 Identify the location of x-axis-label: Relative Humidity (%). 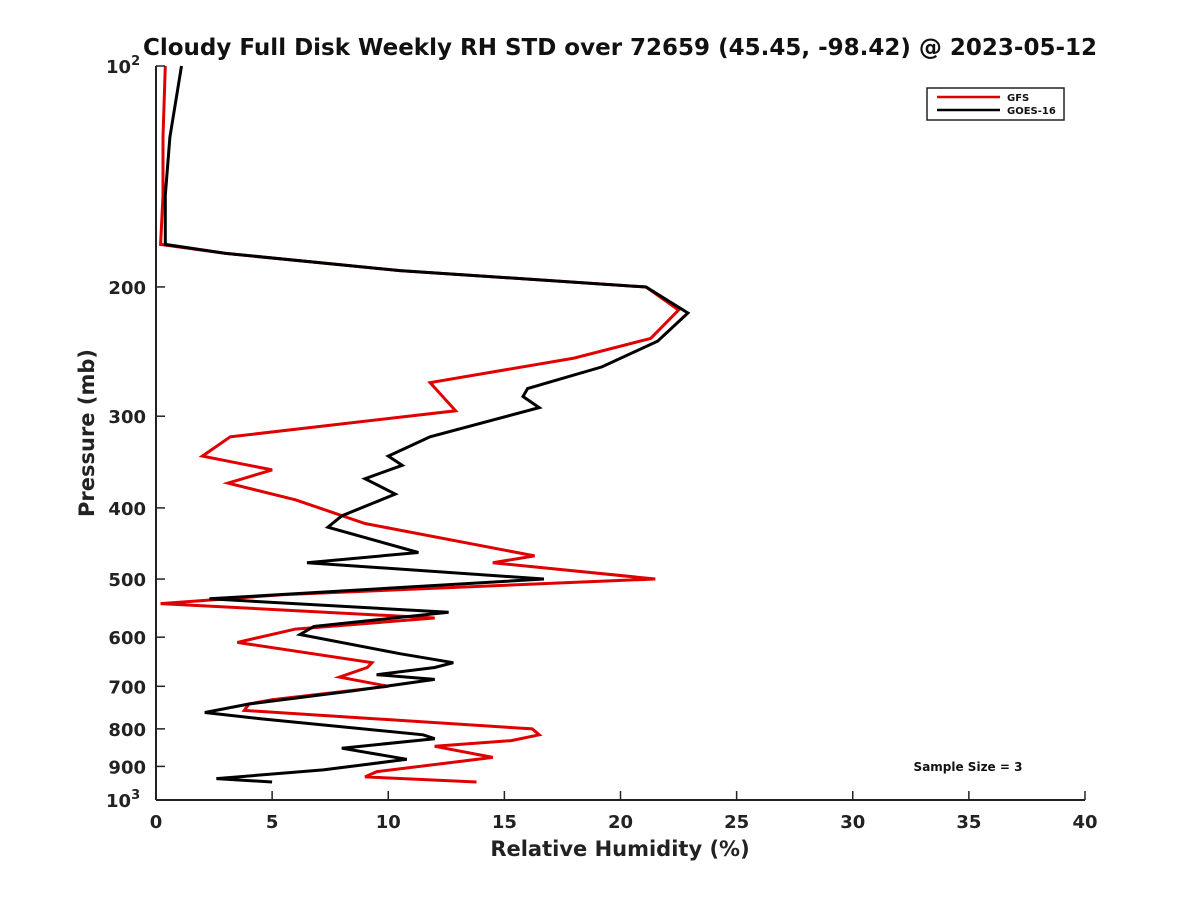
(619, 849).